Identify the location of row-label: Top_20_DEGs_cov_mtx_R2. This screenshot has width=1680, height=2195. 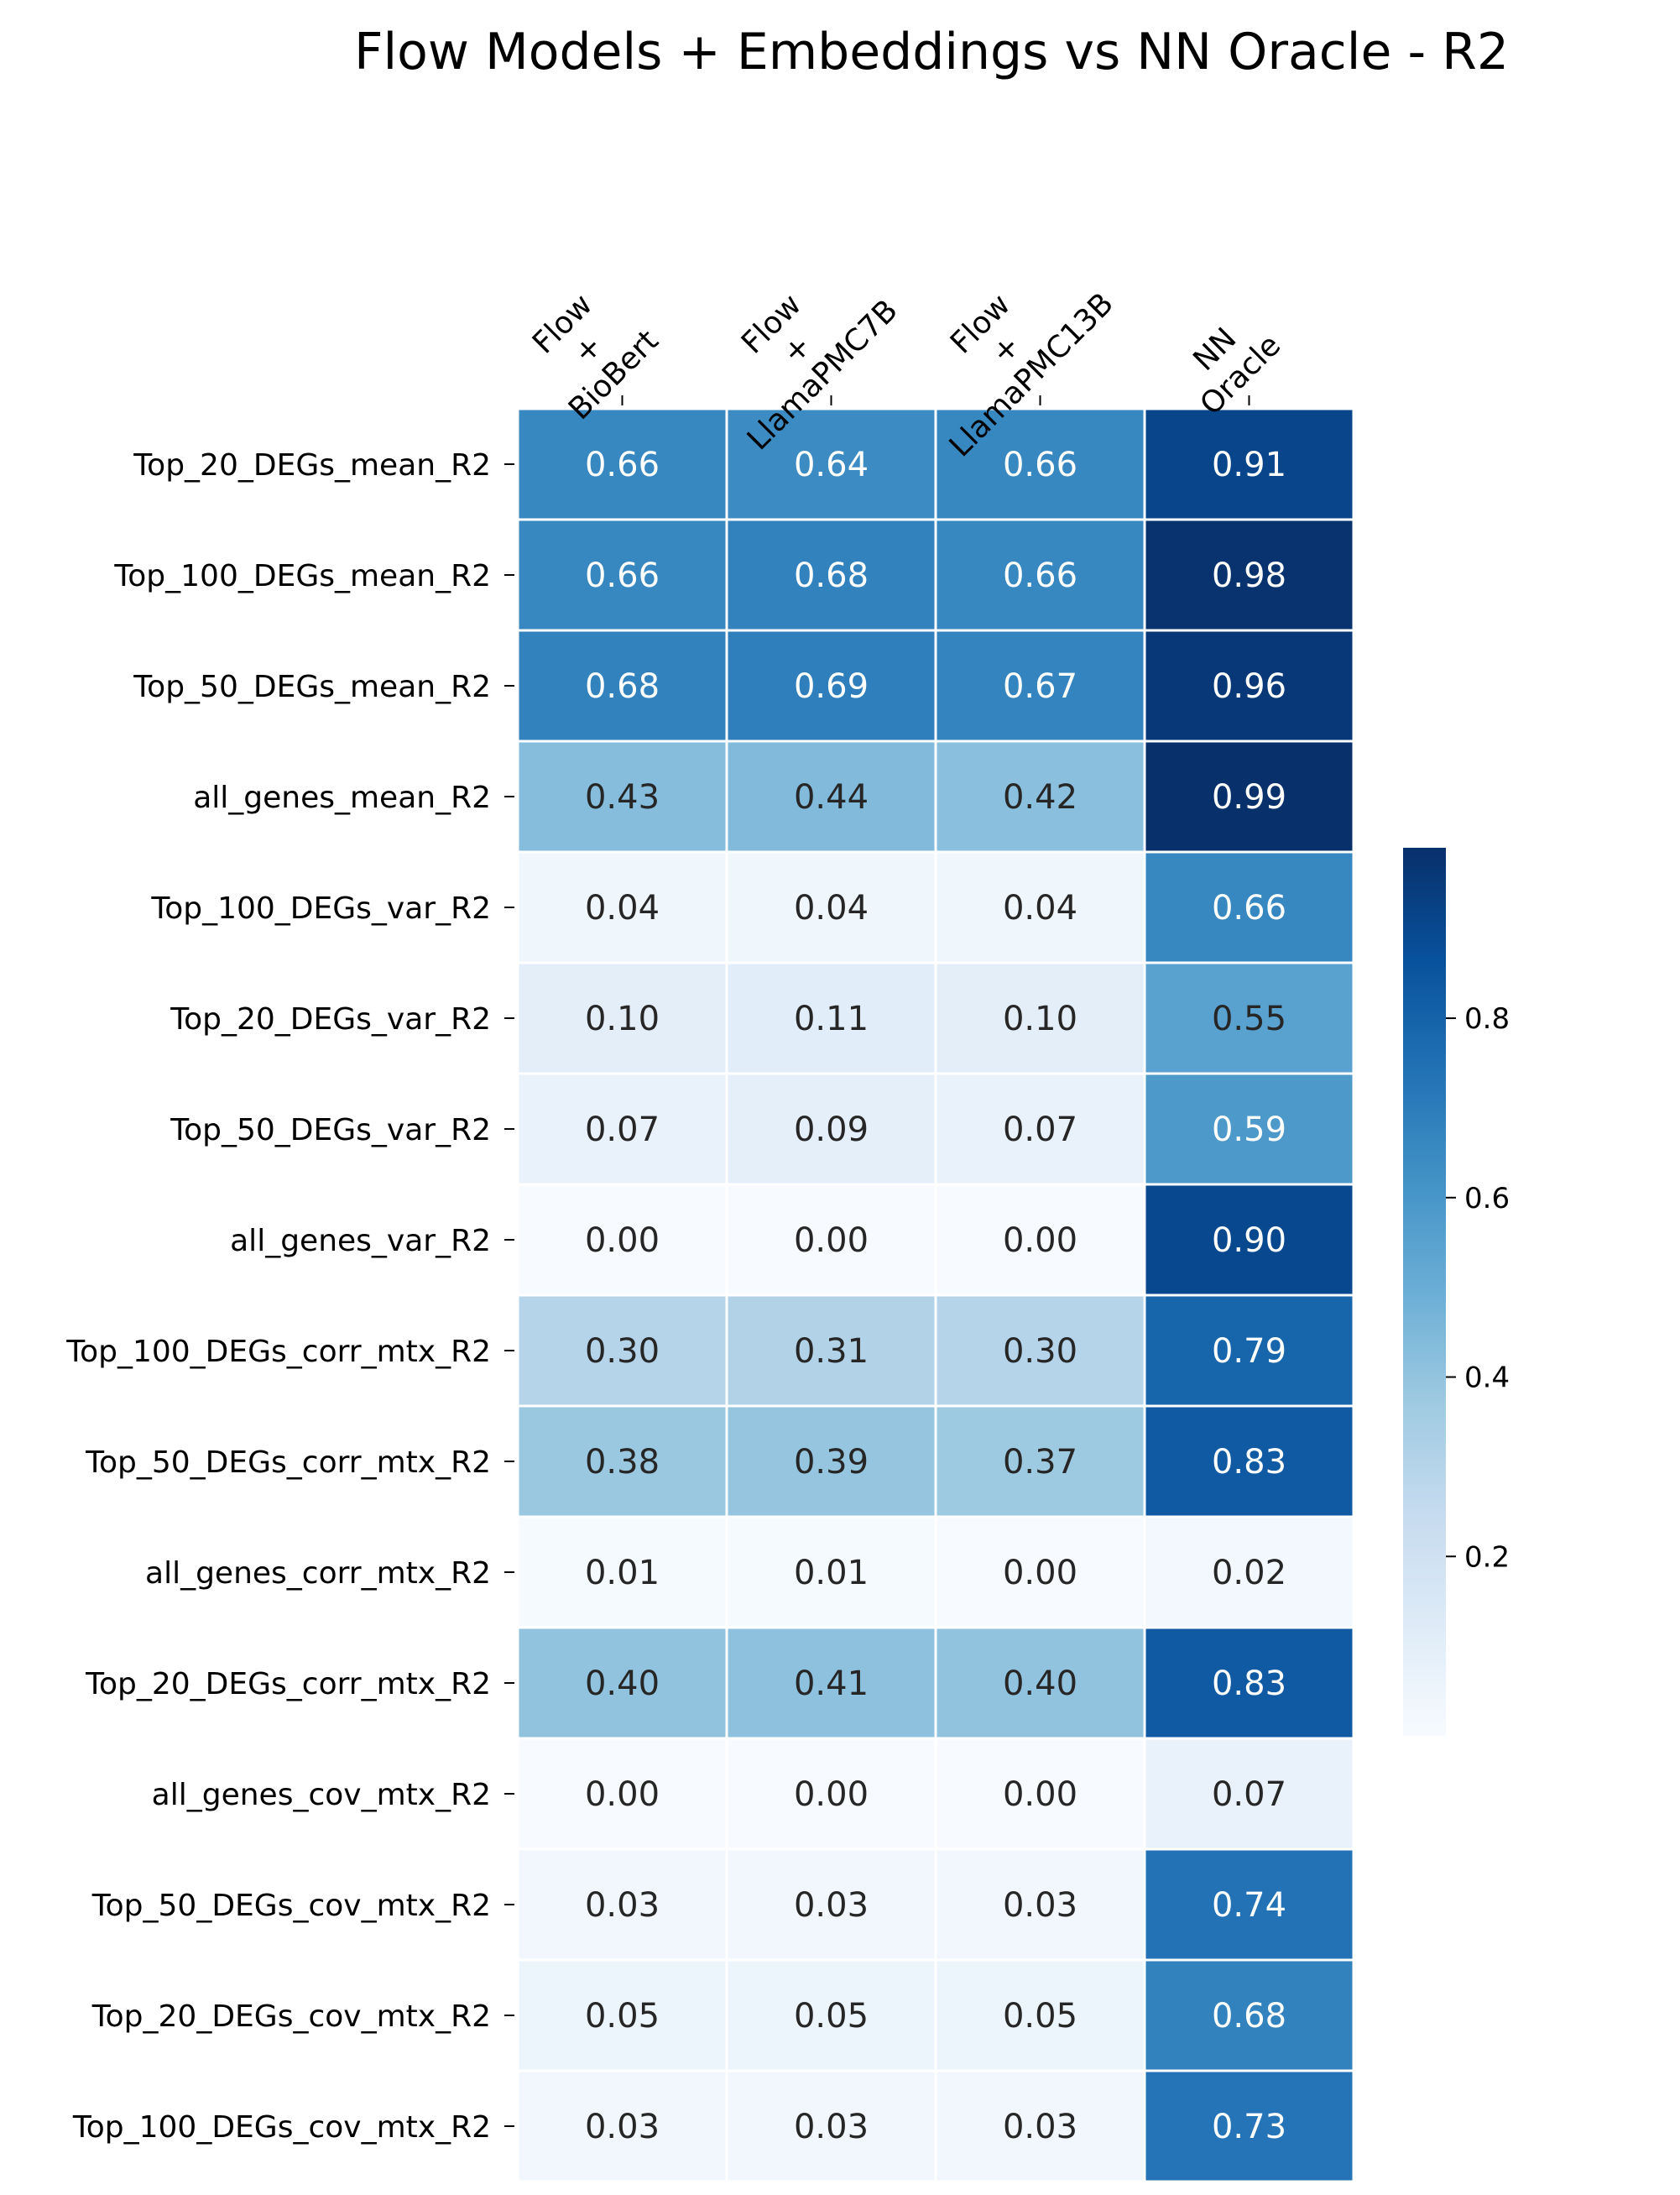
(291, 2016).